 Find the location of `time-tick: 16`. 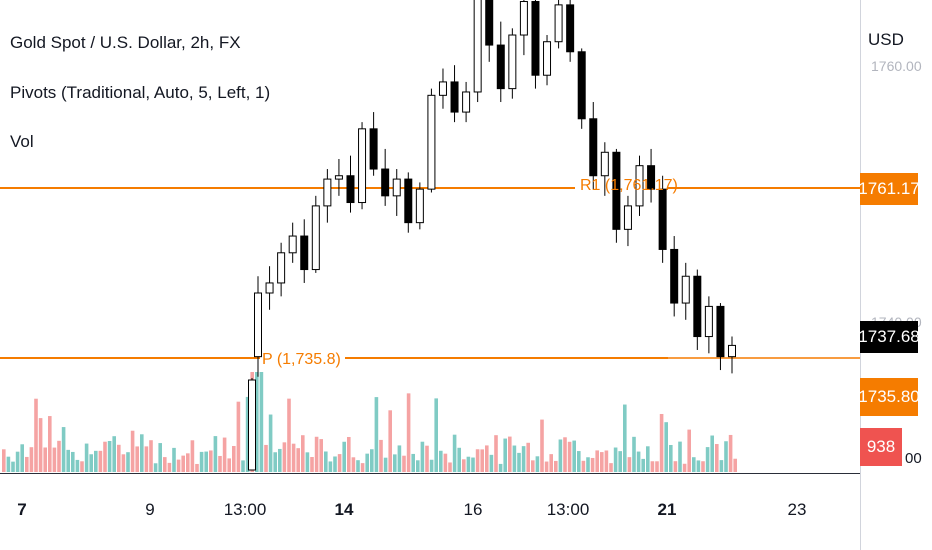

time-tick: 16 is located at coordinates (473, 509).